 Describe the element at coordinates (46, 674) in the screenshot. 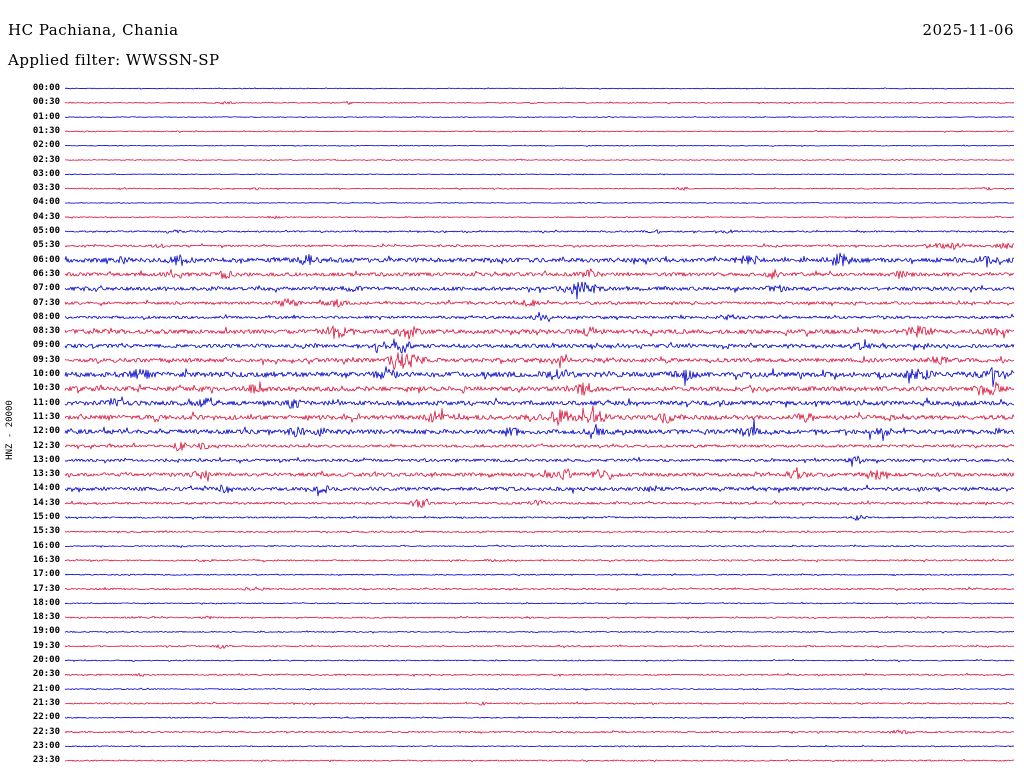

I see `time-label-2030: 20:30` at that location.